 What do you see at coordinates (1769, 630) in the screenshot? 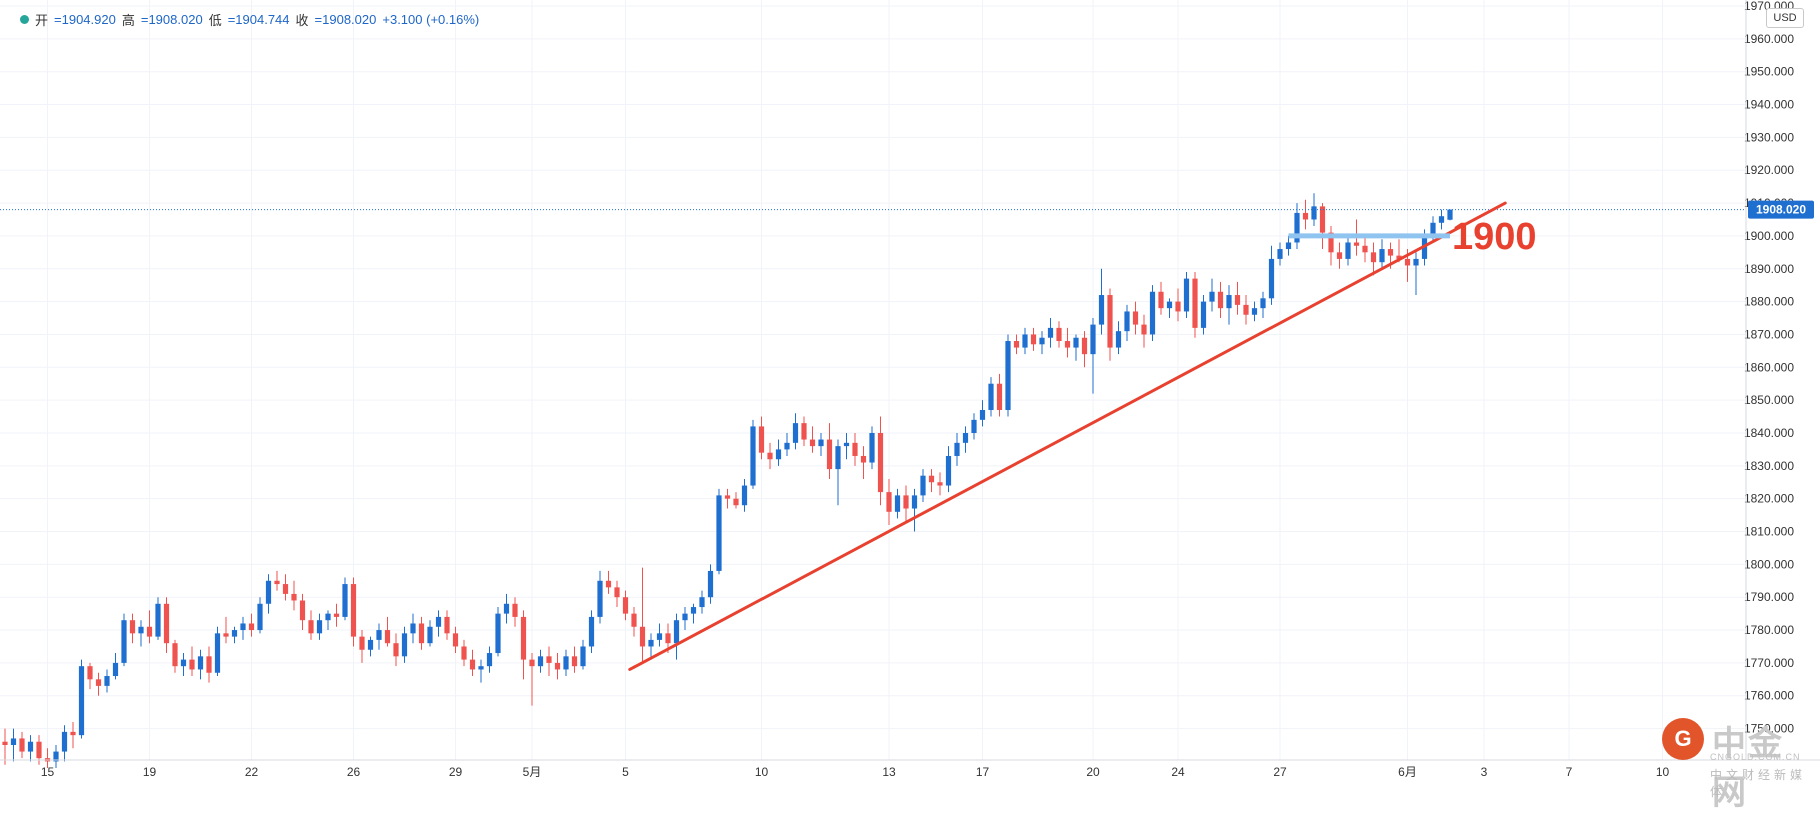
I see `y-tick-label: 1780.000` at bounding box center [1769, 630].